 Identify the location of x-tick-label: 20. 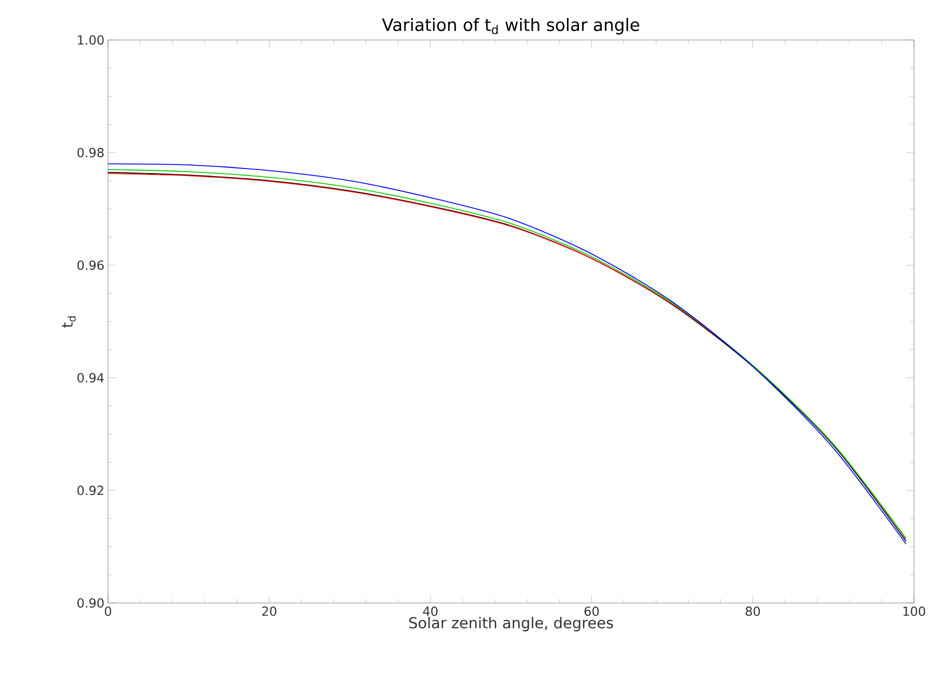
(269, 611).